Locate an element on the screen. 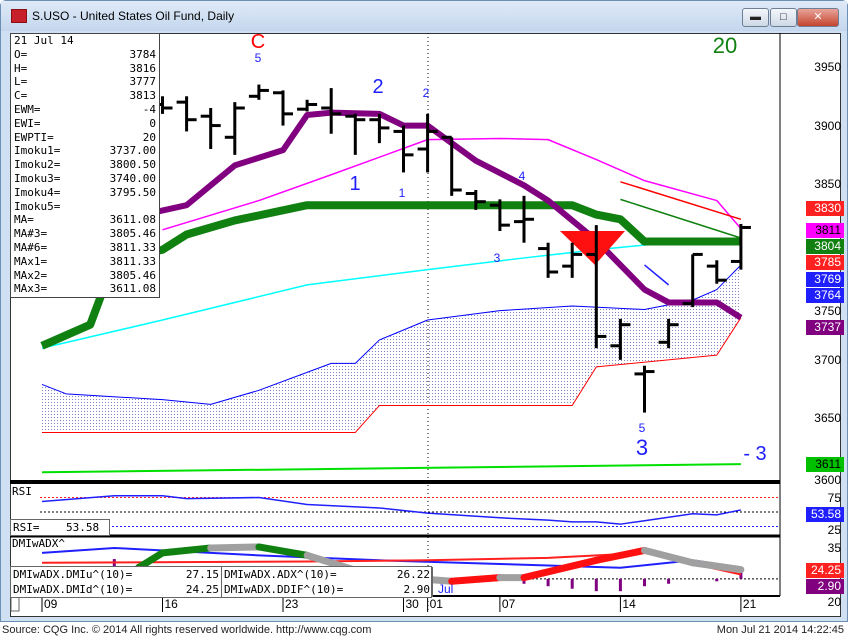 The image size is (848, 640). wave-label: 2 is located at coordinates (377, 87).